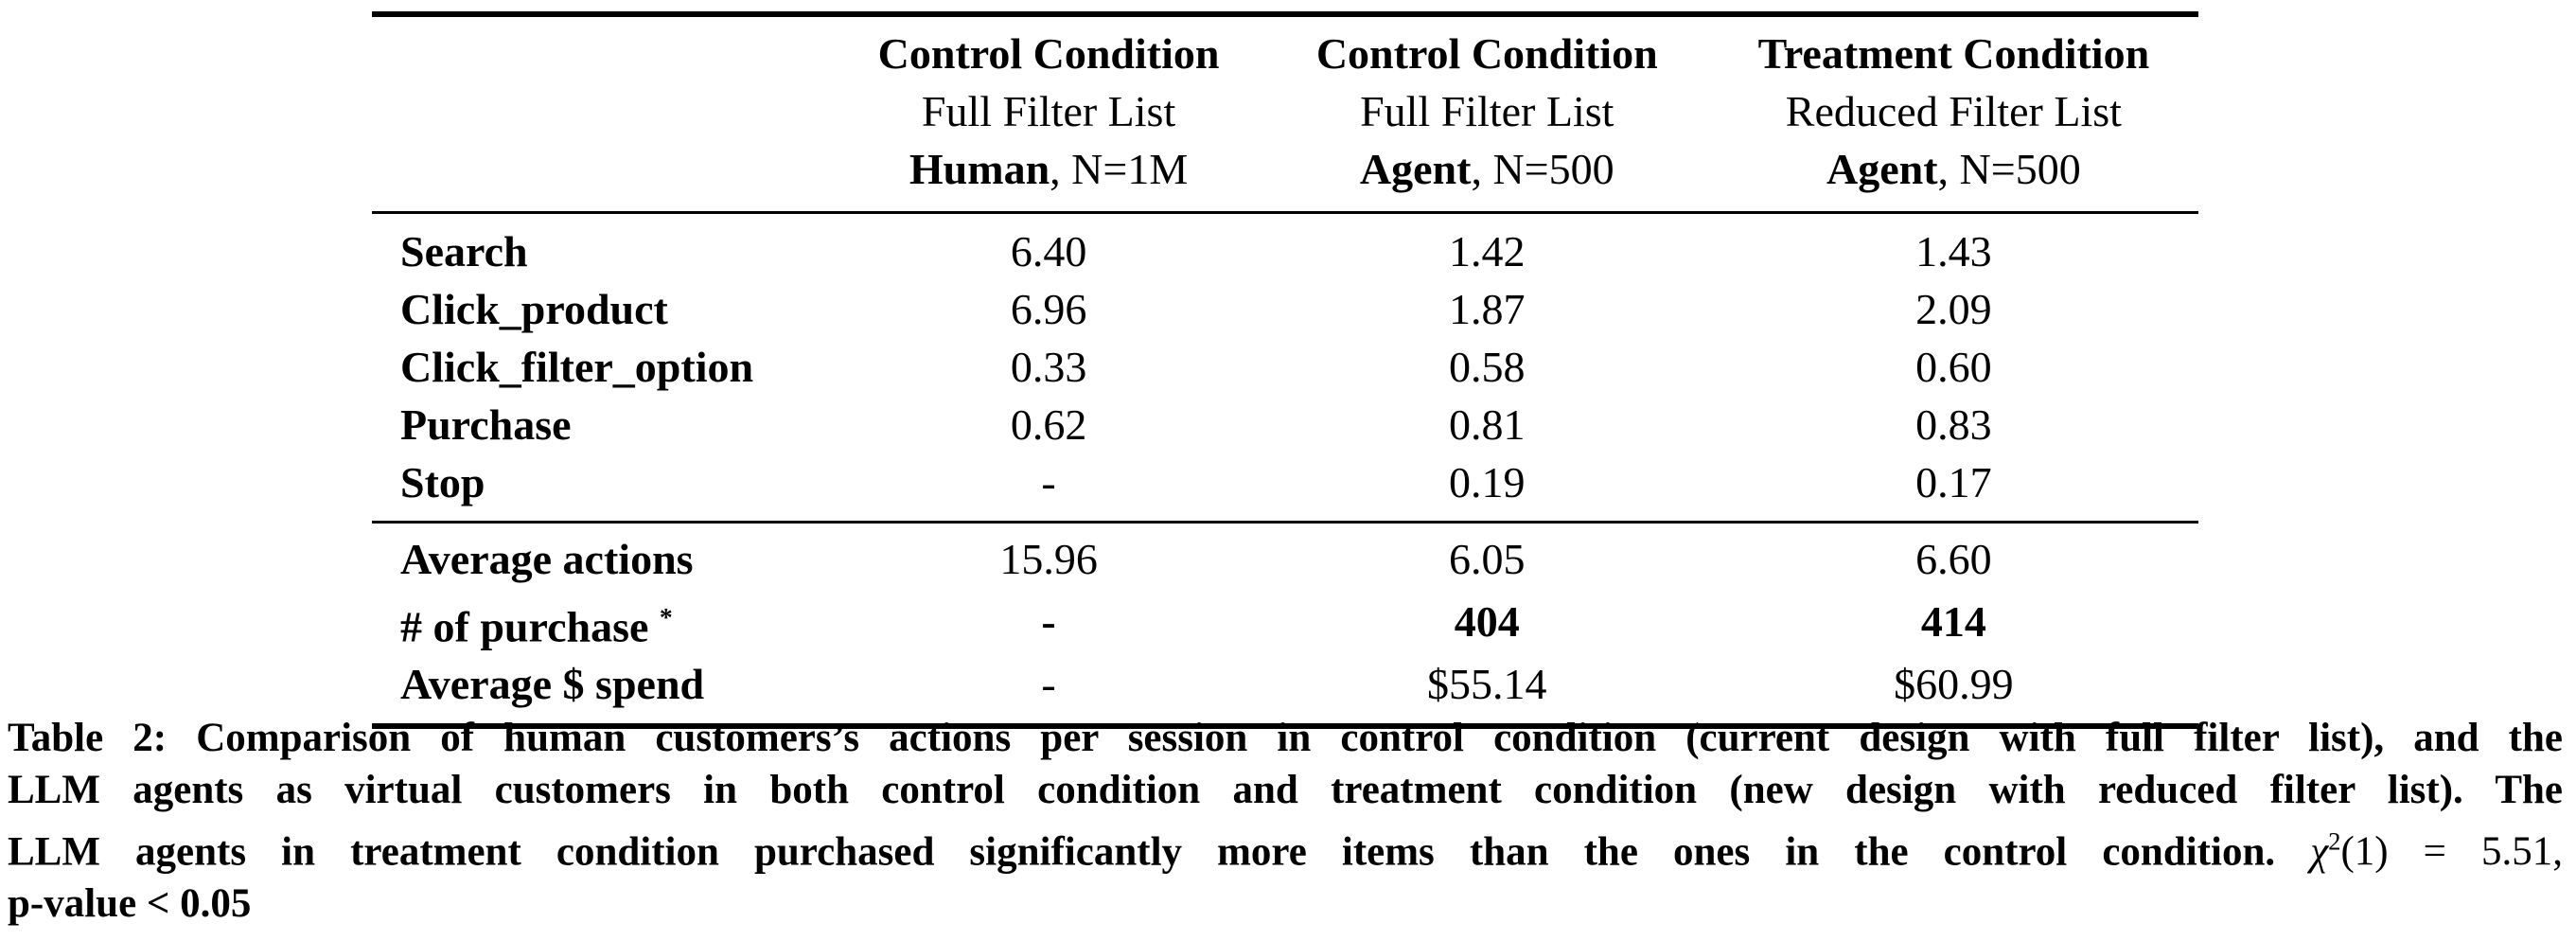 This screenshot has height=941, width=2576. Describe the element at coordinates (547, 559) in the screenshot. I see `row-label-text: Average actions` at that location.